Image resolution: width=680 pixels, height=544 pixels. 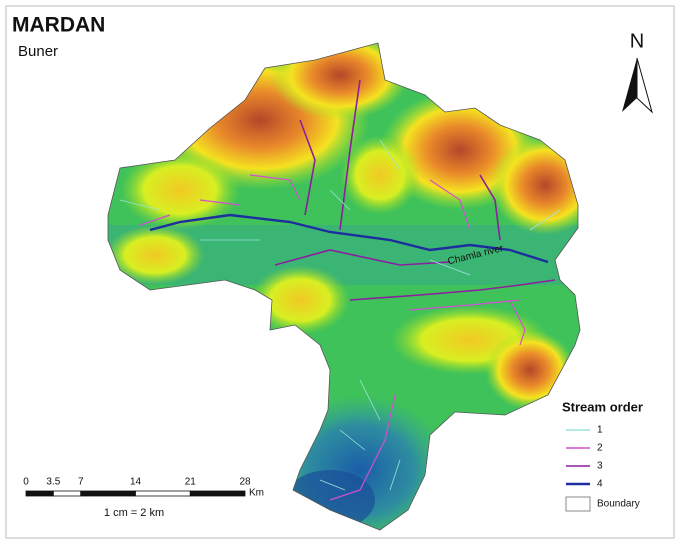 I want to click on scale-tick-label: 7, so click(x=81, y=482).